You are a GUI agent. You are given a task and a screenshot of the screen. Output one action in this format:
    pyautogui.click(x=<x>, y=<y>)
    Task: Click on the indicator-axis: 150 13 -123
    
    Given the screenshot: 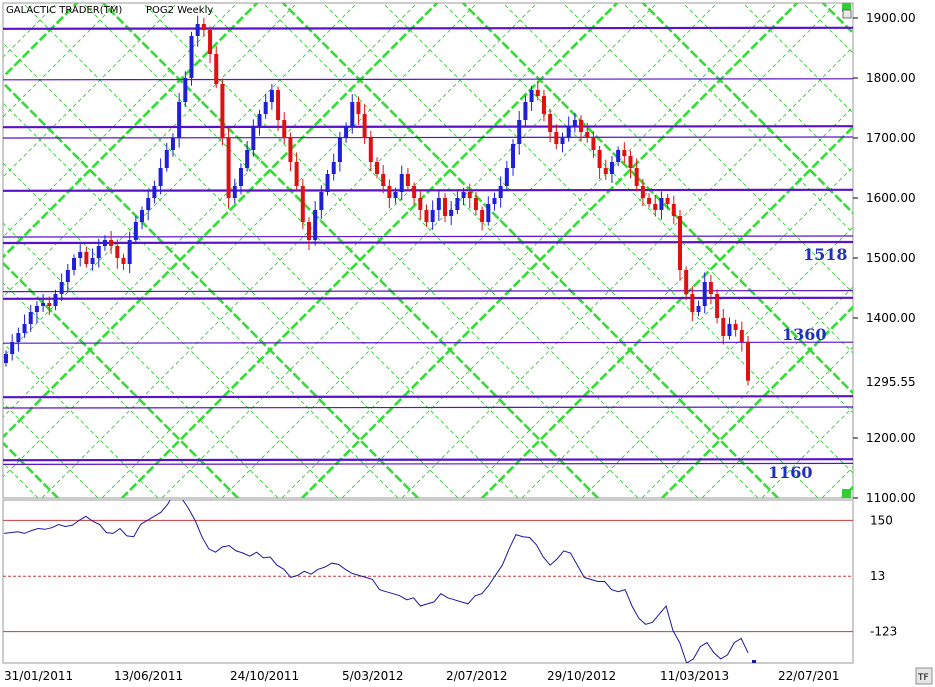 What is the action you would take?
    pyautogui.click(x=883, y=575)
    